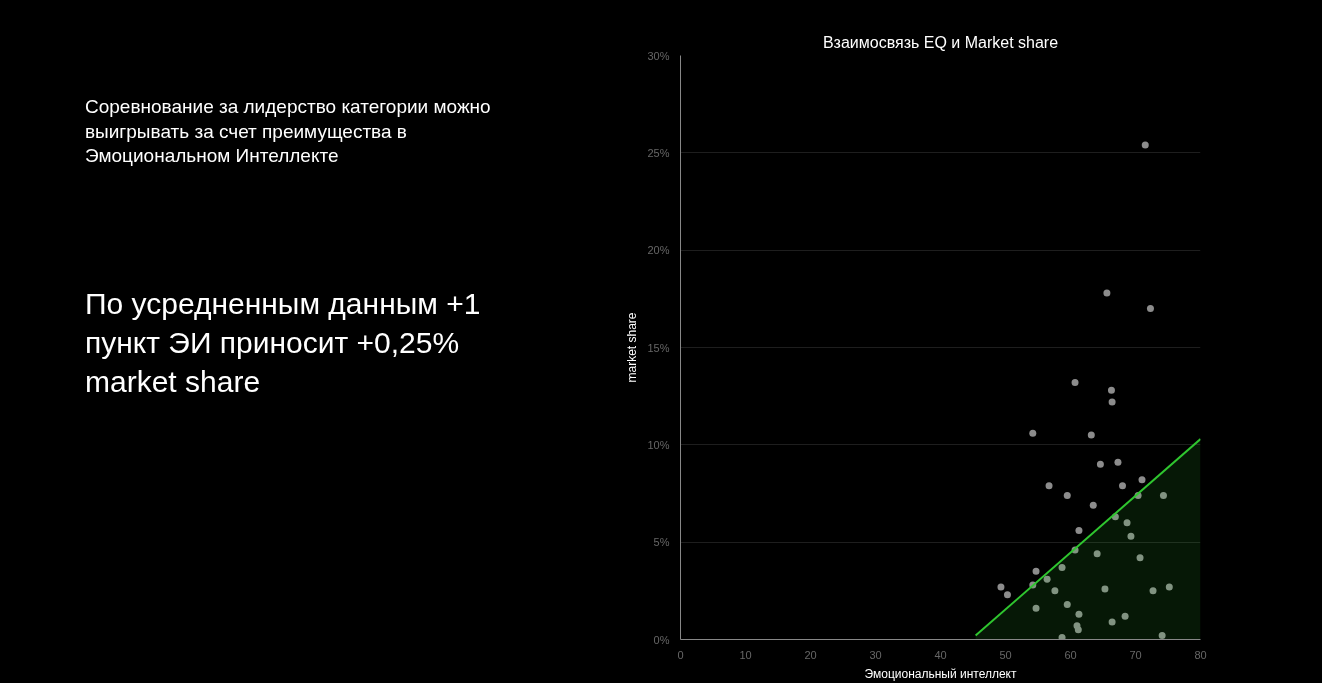  What do you see at coordinates (875, 654) in the screenshot?
I see `x-tick-label: 30` at bounding box center [875, 654].